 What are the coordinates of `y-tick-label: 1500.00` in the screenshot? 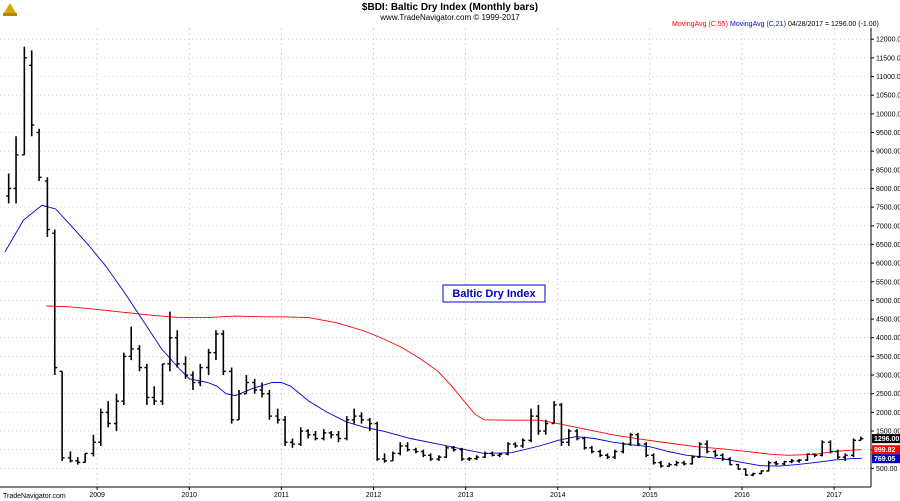 It's located at (888, 432).